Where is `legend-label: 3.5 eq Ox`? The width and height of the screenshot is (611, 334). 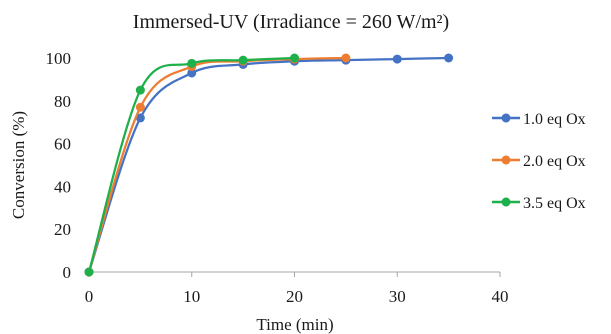 legend-label: 3.5 eq Ox is located at coordinates (554, 203).